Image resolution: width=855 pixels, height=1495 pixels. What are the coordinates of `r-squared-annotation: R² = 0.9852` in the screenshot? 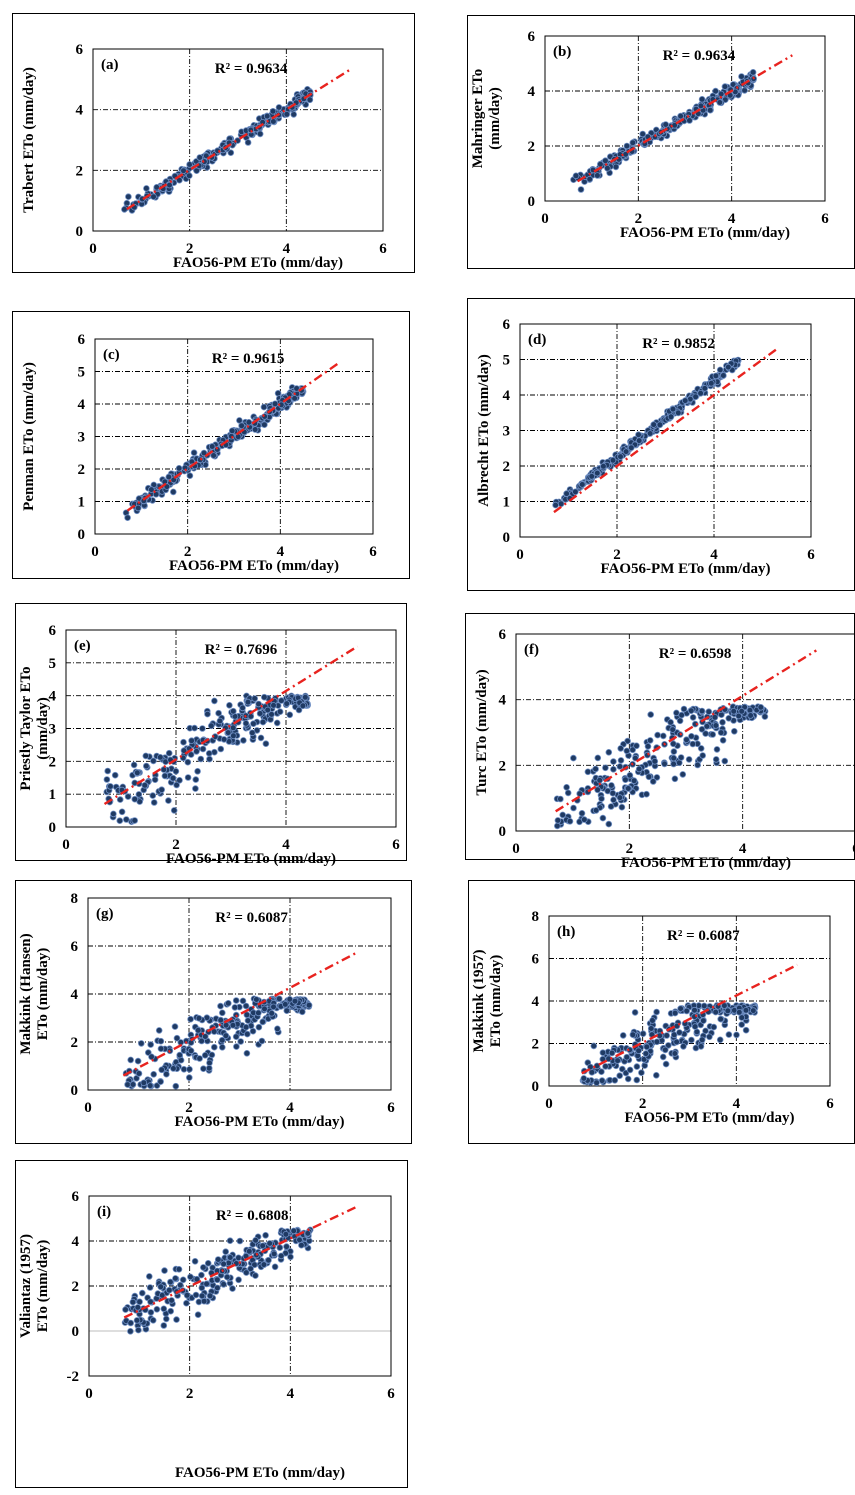 It's located at (678, 344).